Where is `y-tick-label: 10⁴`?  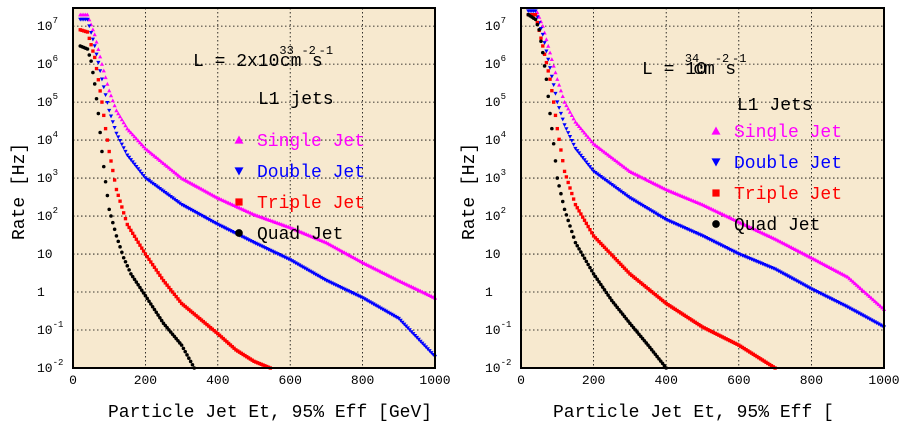
y-tick-label: 10⁴ is located at coordinates (495, 139).